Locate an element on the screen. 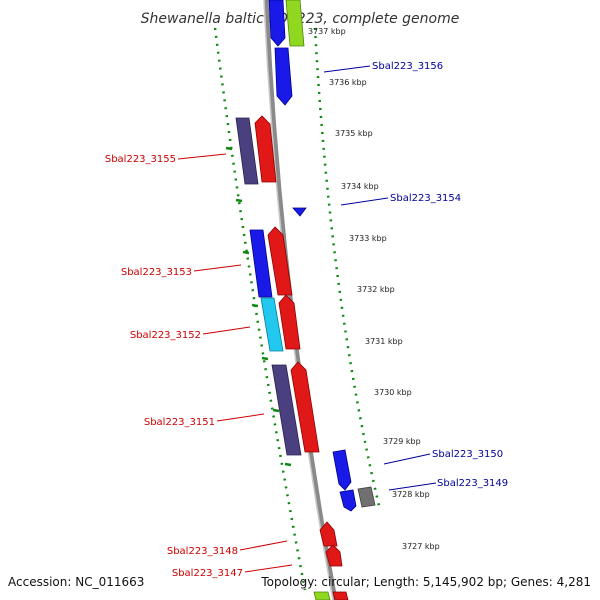 This screenshot has width=600, height=600. gene-grey is located at coordinates (366, 497).